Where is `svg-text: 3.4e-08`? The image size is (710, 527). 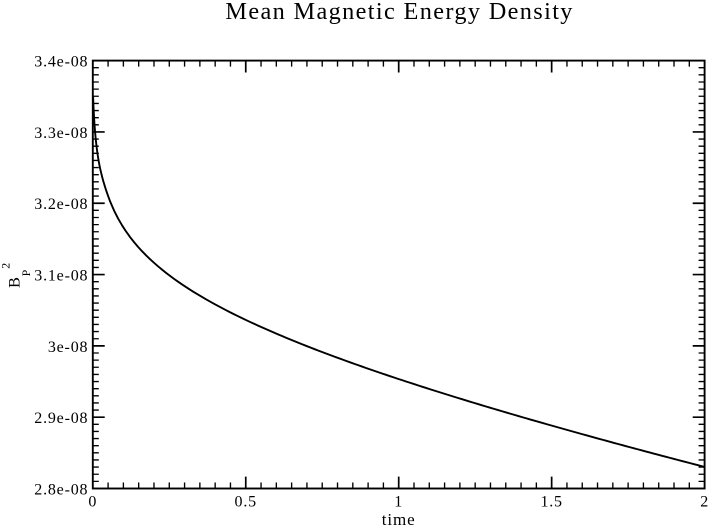 svg-text: 3.4e-08 is located at coordinates (61, 62).